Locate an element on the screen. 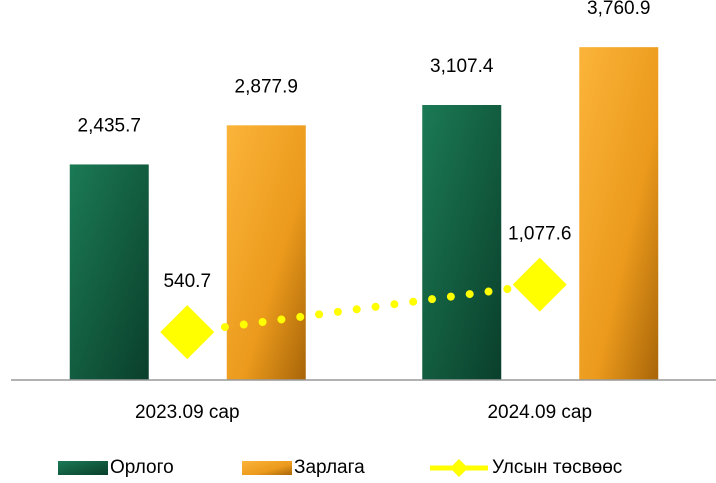  legend-label: Орлого is located at coordinates (142, 467).